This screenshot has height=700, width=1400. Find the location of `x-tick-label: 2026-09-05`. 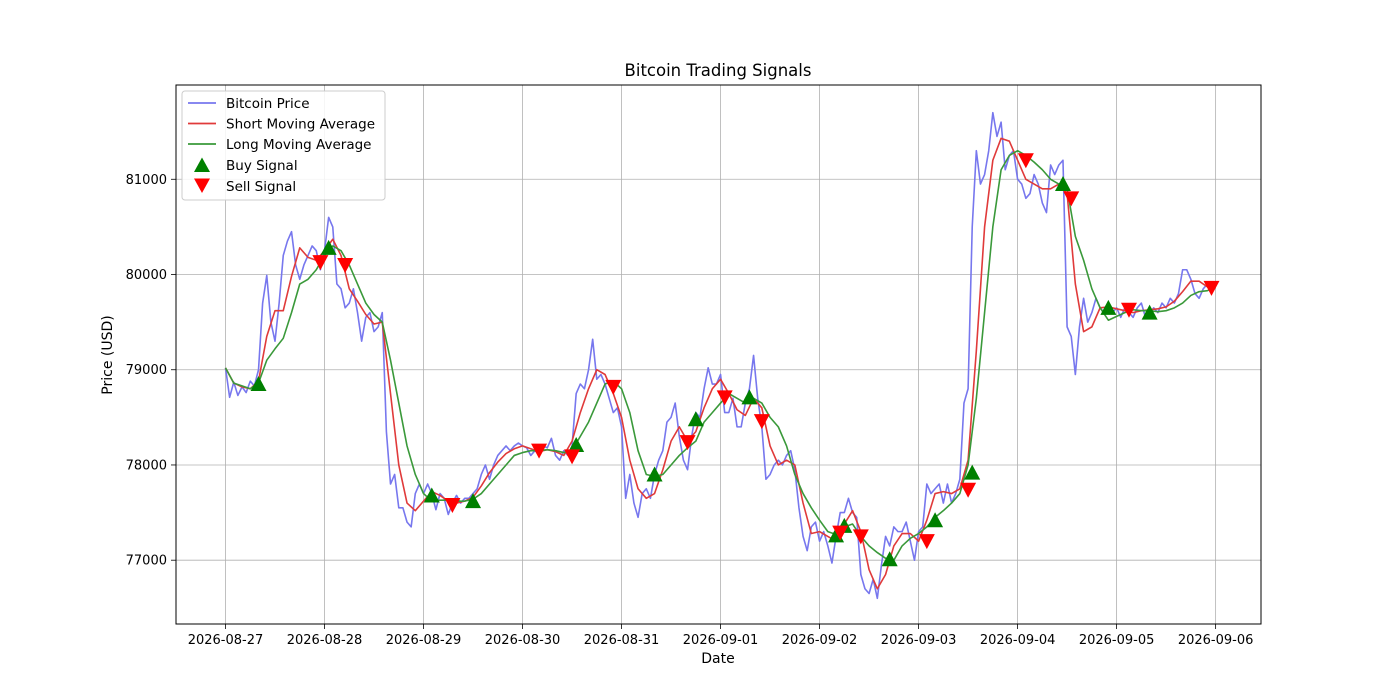

x-tick-label: 2026-09-05 is located at coordinates (1117, 640).